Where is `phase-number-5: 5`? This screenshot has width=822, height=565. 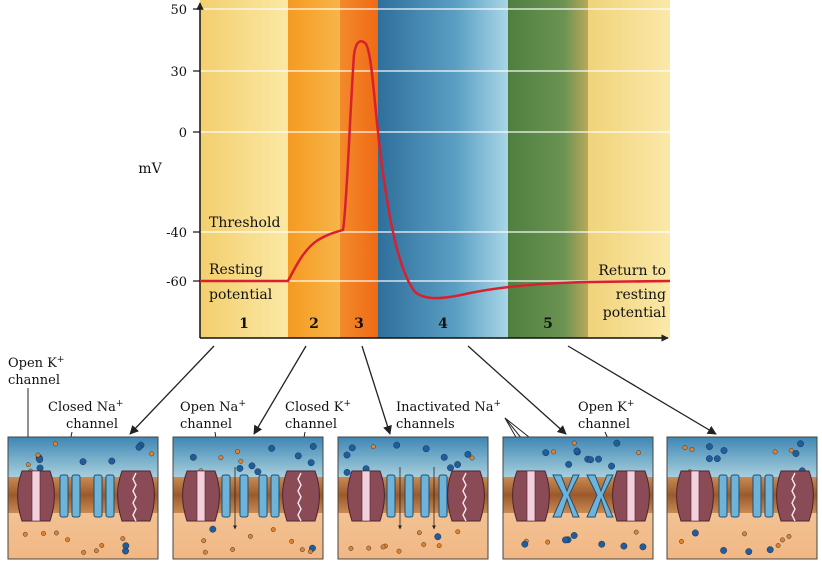
phase-number-5: 5 is located at coordinates (548, 324).